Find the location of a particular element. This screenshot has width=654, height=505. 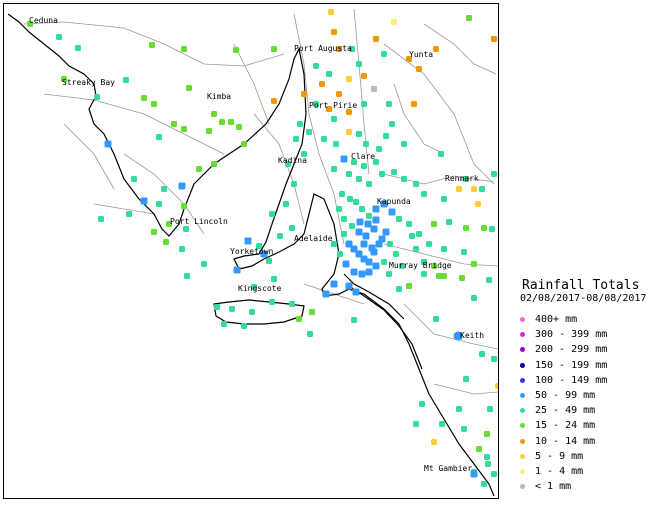

place-port-augusta: Port Augusta is located at coordinates (323, 48).